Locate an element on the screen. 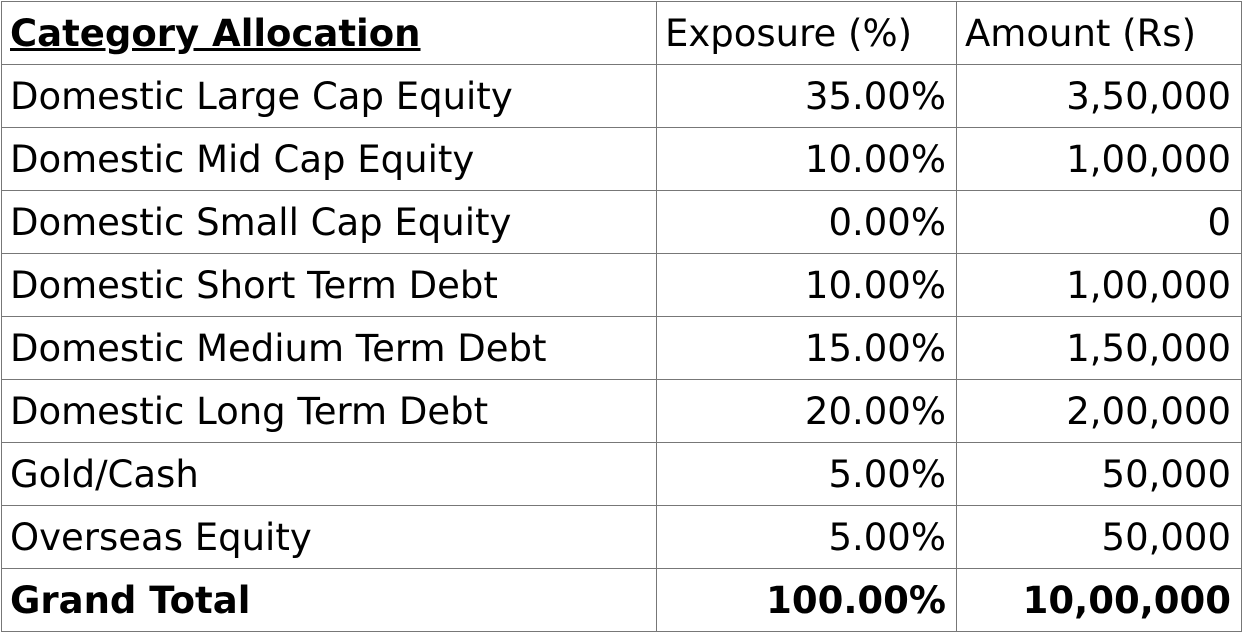 The height and width of the screenshot is (643, 1242). row-category: Domestic Large Cap Equity is located at coordinates (329, 96).